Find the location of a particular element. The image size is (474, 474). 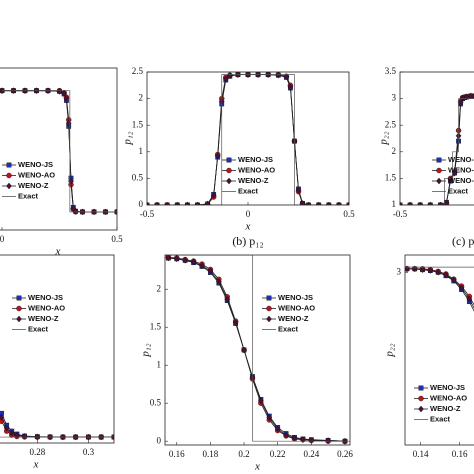

x-tick-label: -0.5 is located at coordinates (147, 214).